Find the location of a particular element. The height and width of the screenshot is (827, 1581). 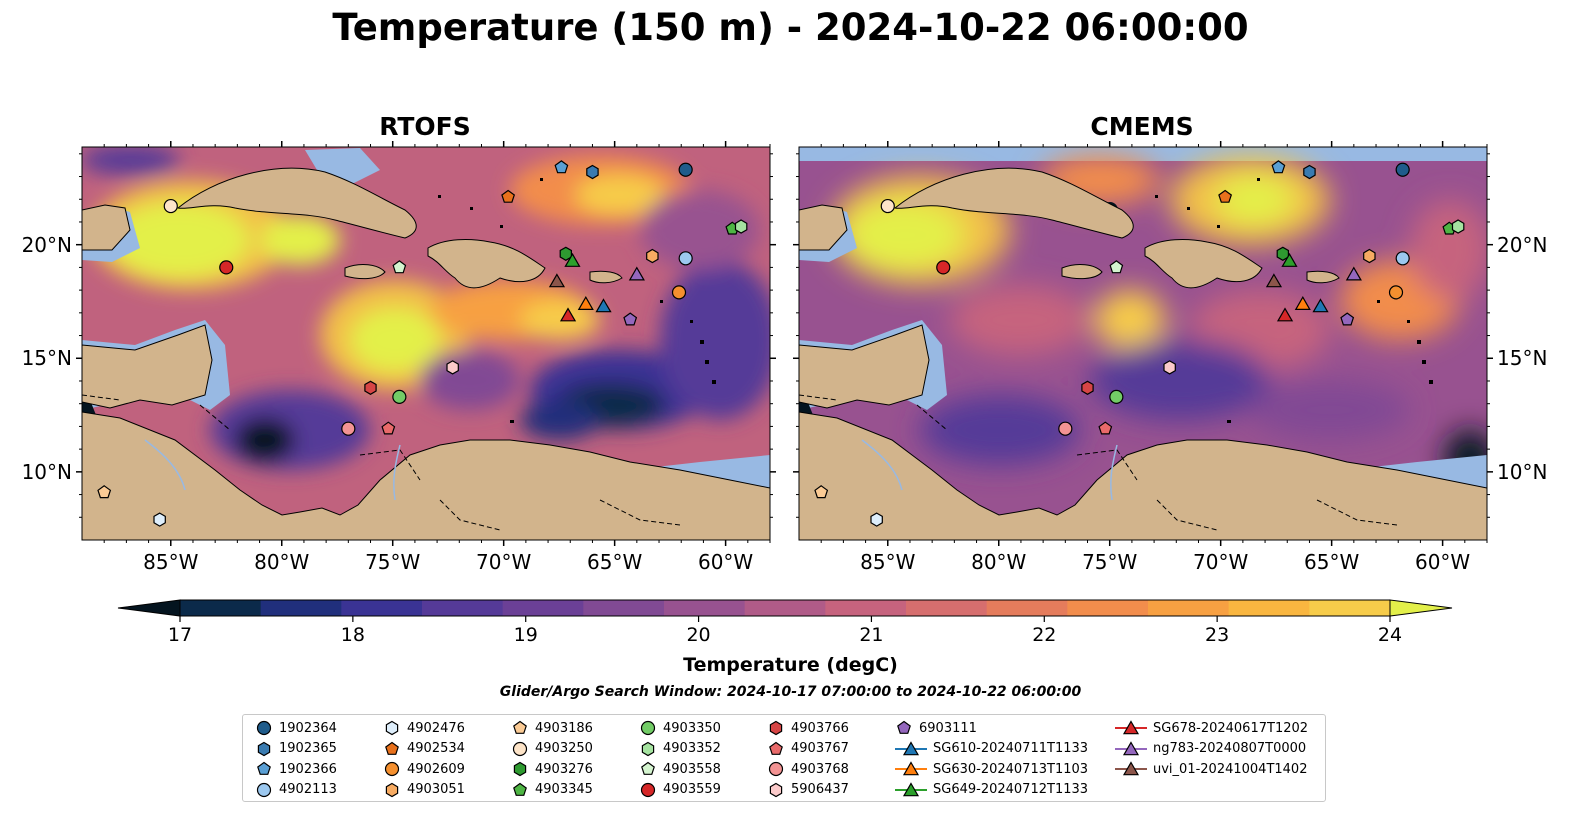

legend-label: 4903250 is located at coordinates (564, 748).